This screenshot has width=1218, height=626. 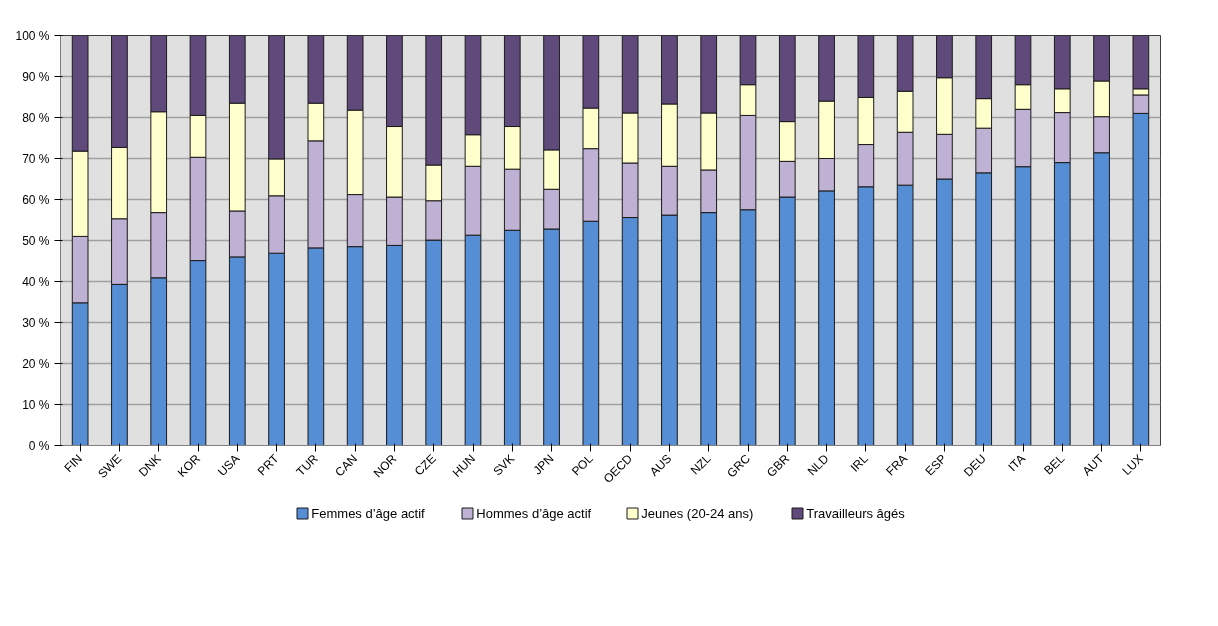 I want to click on legend-label: Hommes d’âge actif, so click(x=534, y=513).